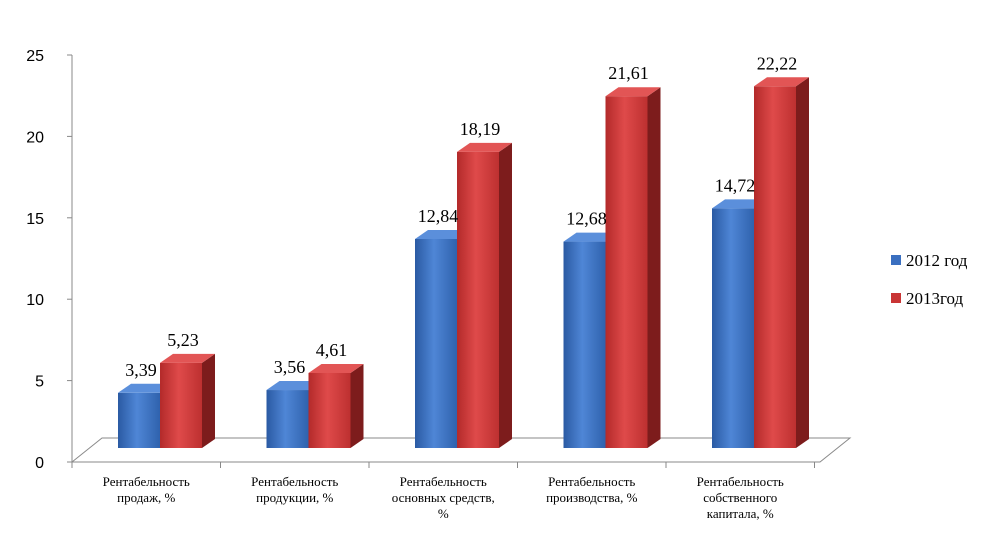 This screenshot has width=1005, height=556. I want to click on x-category-label: Рентабельность продаж, %, so click(146, 489).